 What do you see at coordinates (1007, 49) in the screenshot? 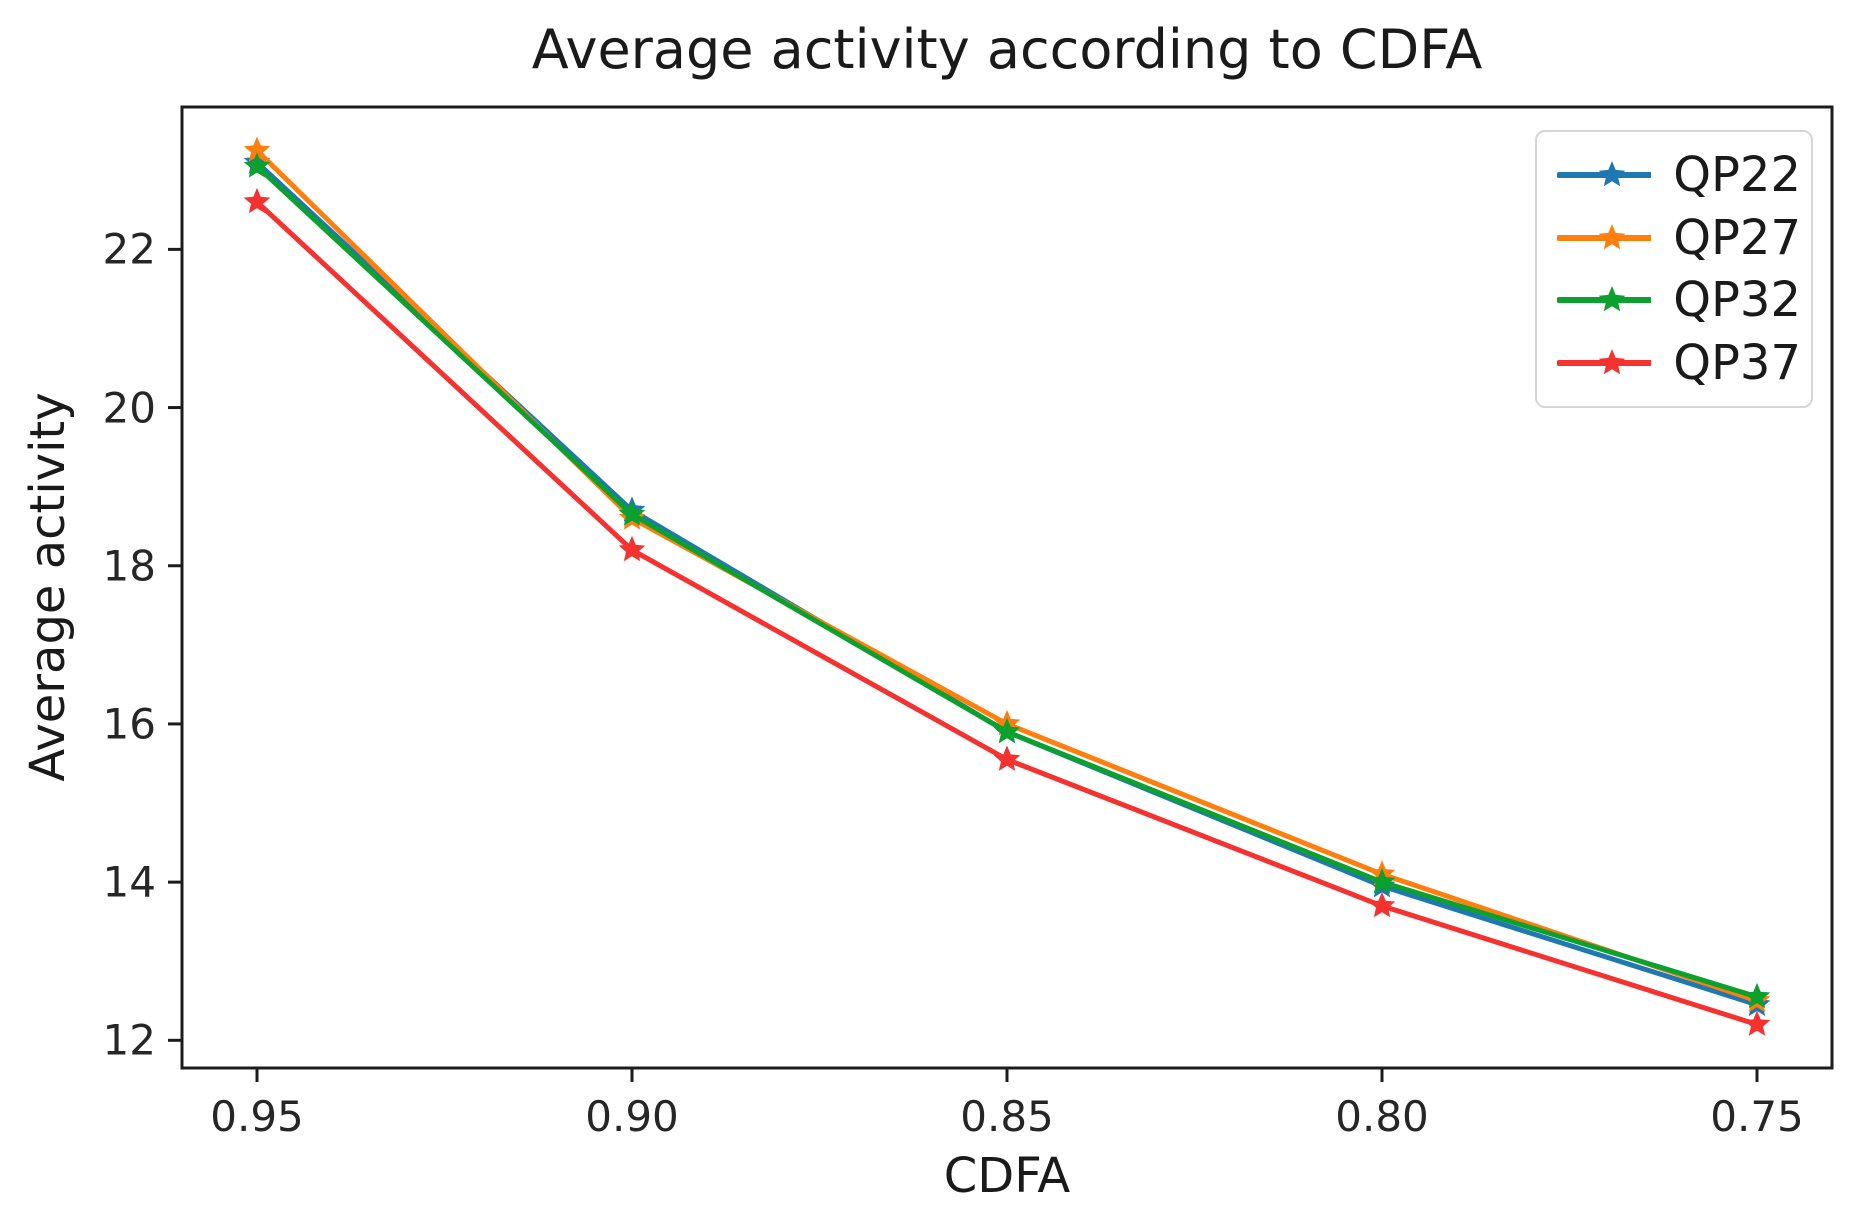
I see `chart-title: Average activity according to CDFA` at bounding box center [1007, 49].